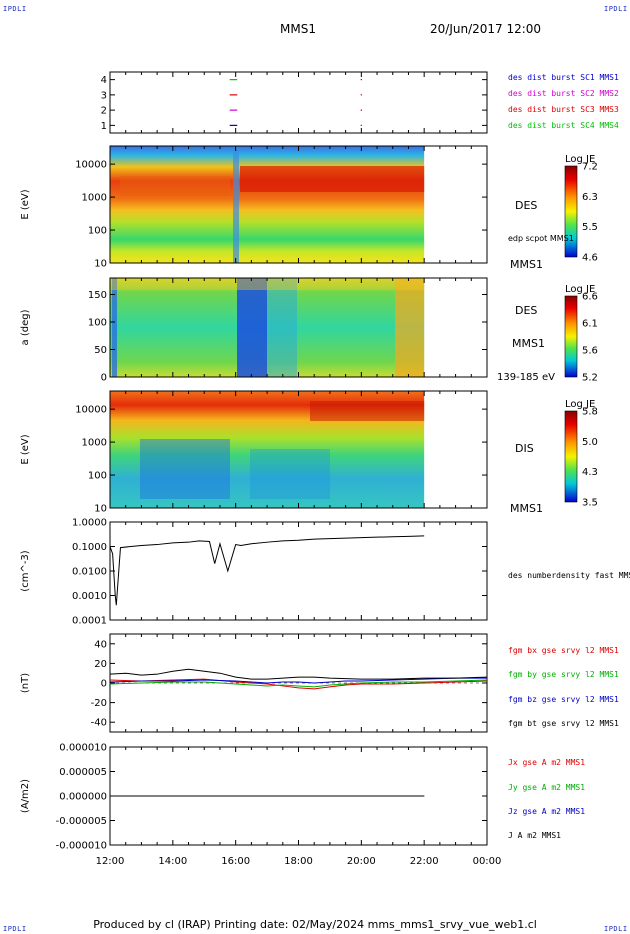 The height and width of the screenshot is (934, 630). I want to click on time-tick-label: 14:00, so click(172, 861).